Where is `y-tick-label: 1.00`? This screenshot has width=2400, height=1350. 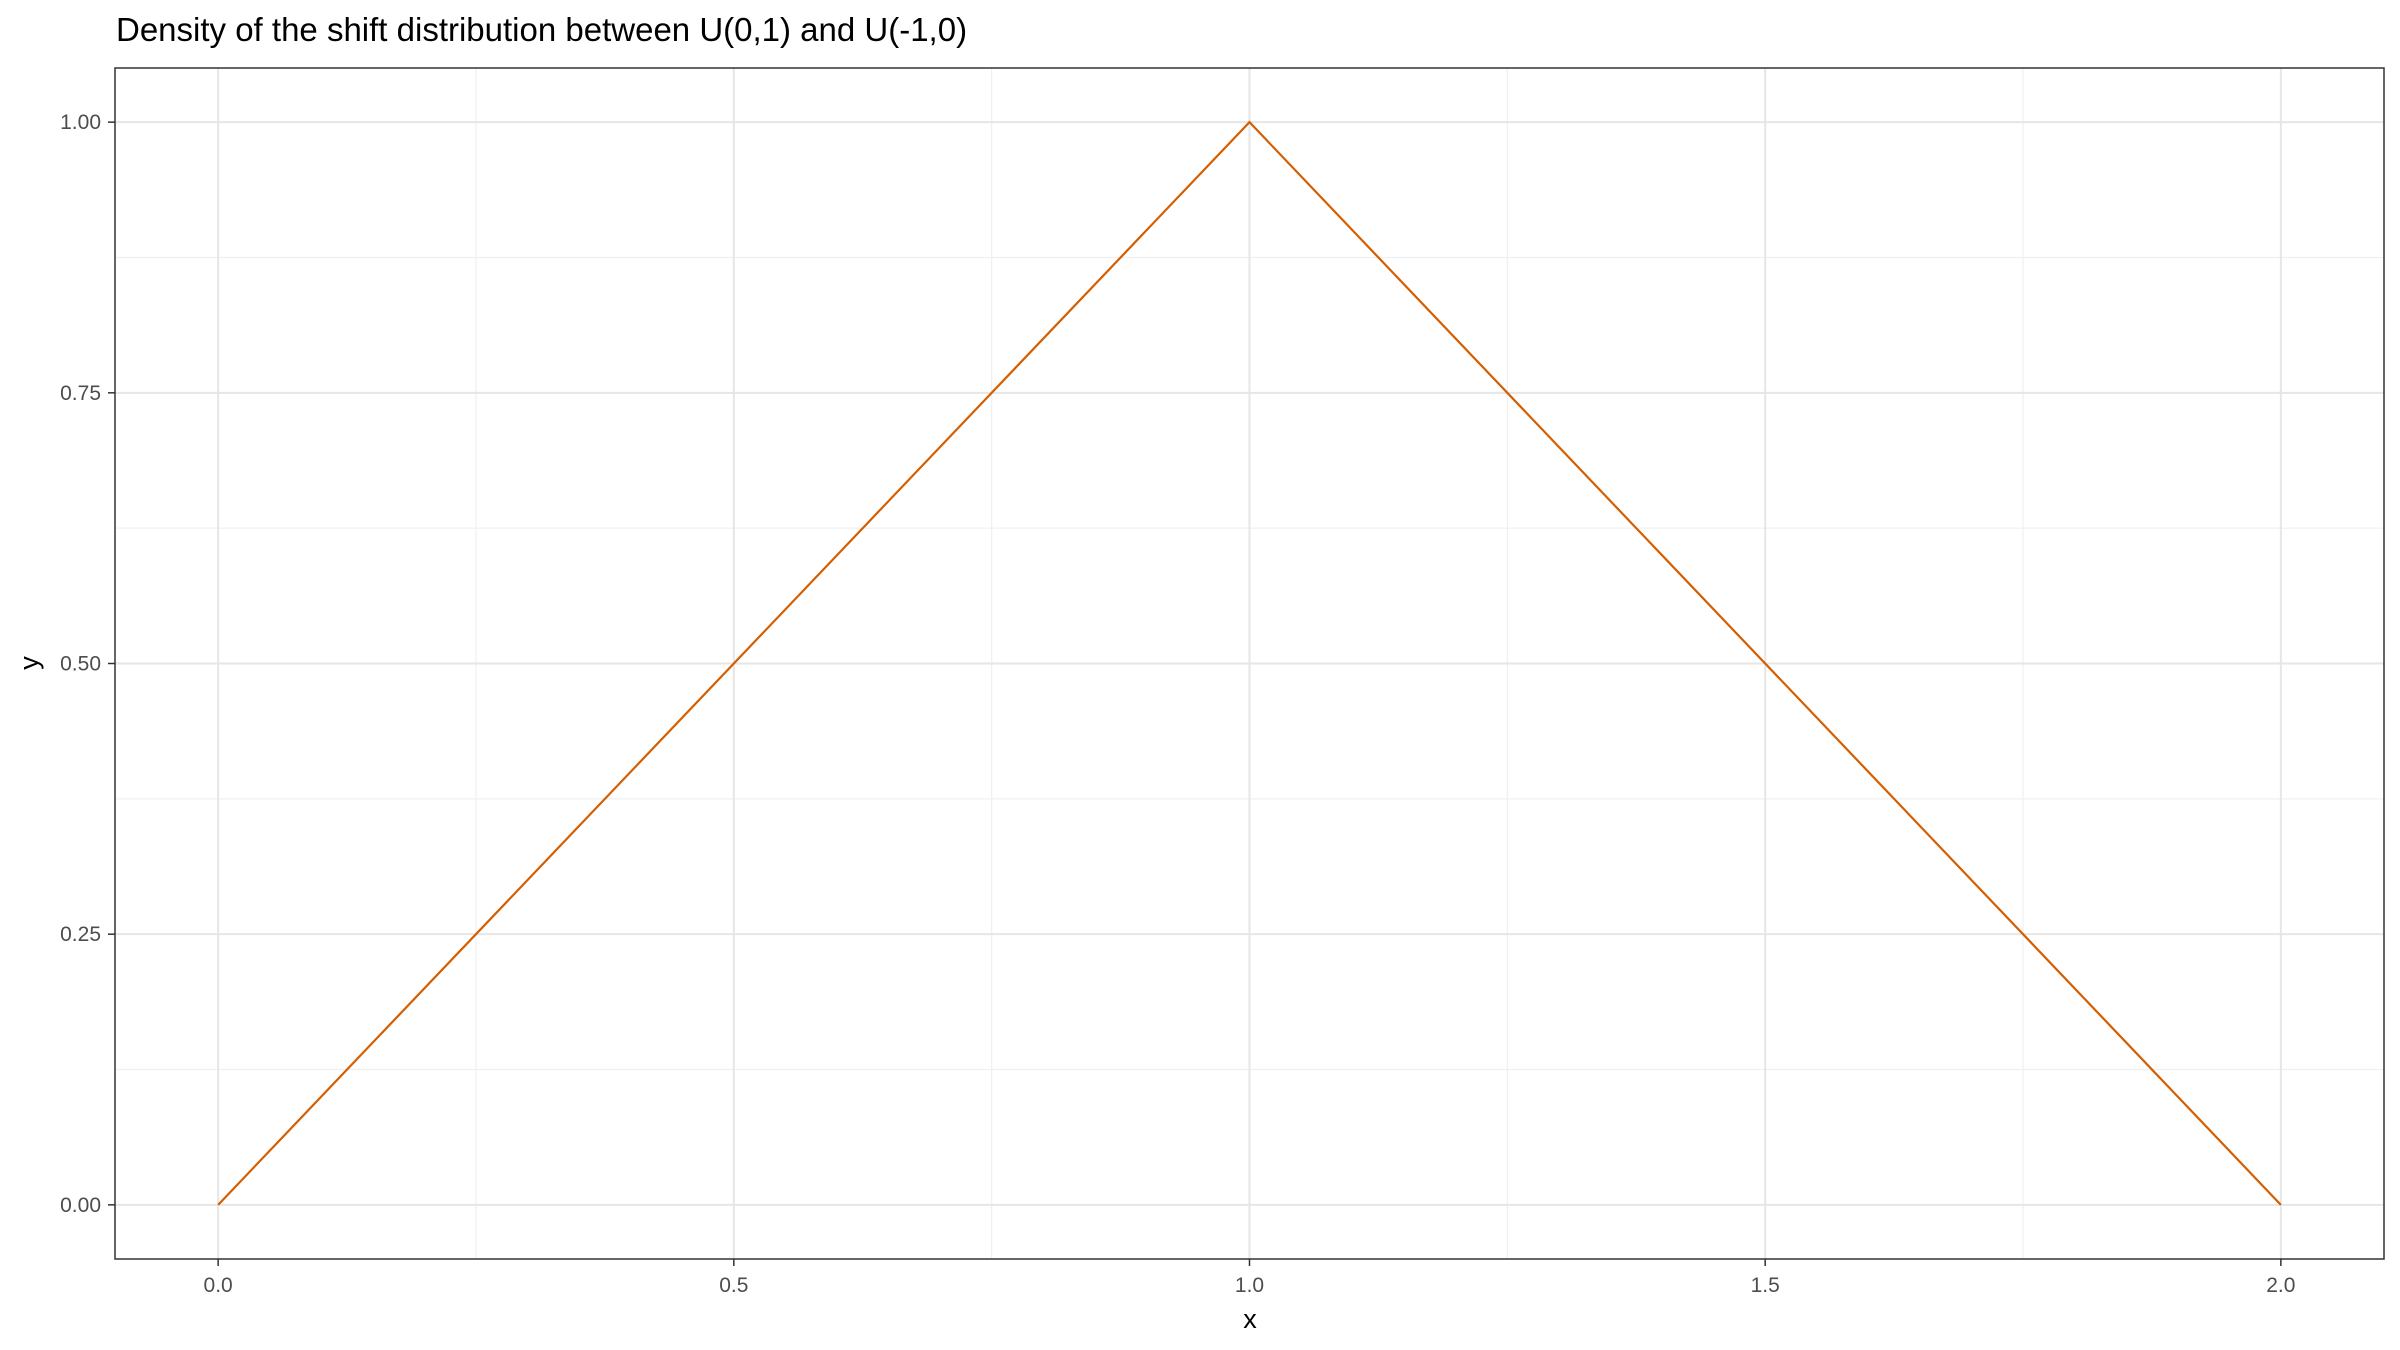
y-tick-label: 1.00 is located at coordinates (80, 122).